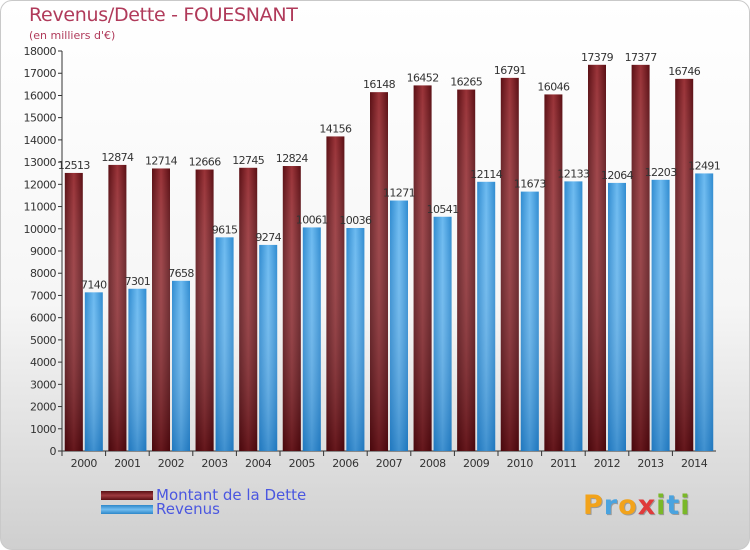 The width and height of the screenshot is (750, 550). I want to click on y-tick-label: 14000, so click(40, 140).